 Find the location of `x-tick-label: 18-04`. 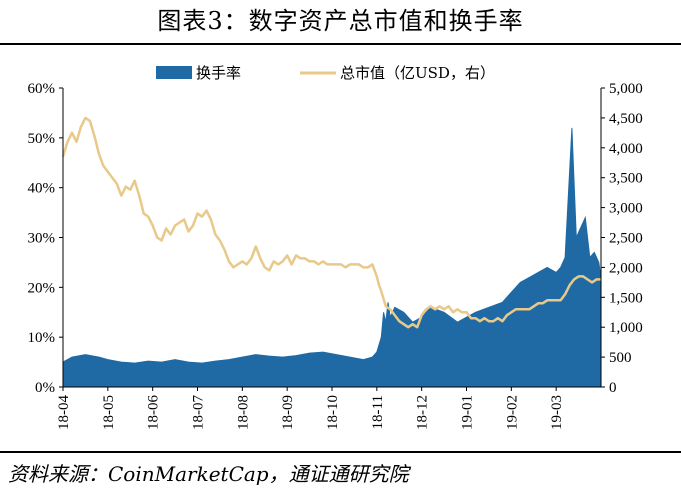

x-tick-label: 18-04 is located at coordinates (64, 412).